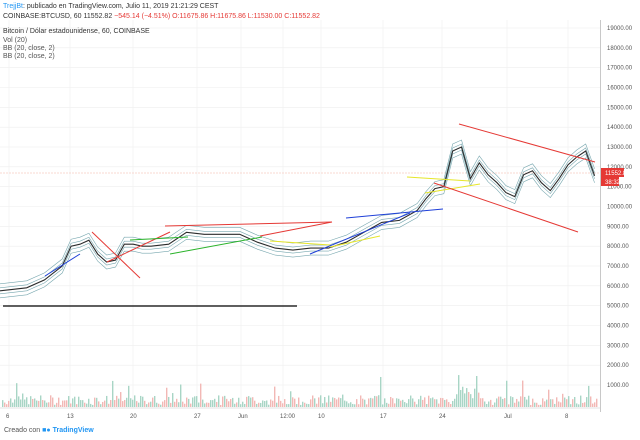 This screenshot has height=440, width=640. What do you see at coordinates (216, 245) in the screenshot?
I see `green-trendline` at bounding box center [216, 245].